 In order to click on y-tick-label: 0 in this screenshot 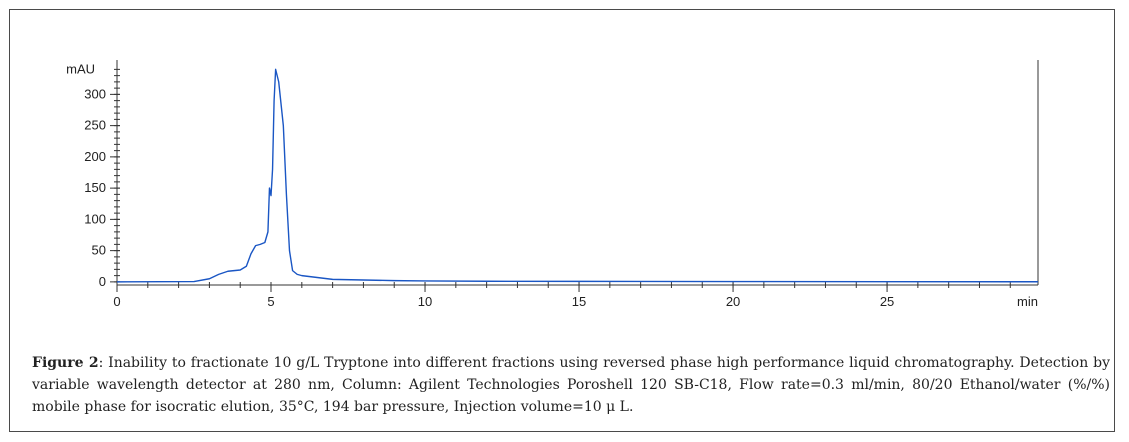, I will do `click(102, 281)`.